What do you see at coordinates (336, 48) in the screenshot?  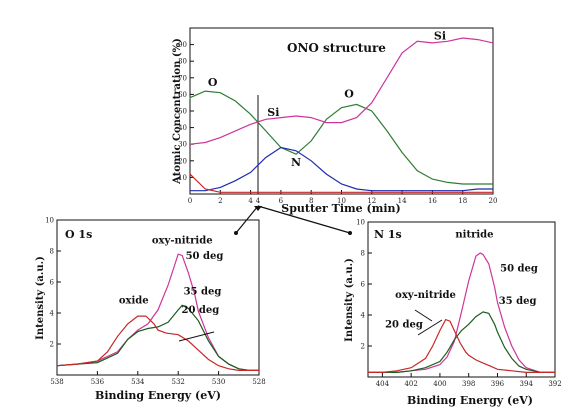 I see `depth-title: ONO structure` at bounding box center [336, 48].